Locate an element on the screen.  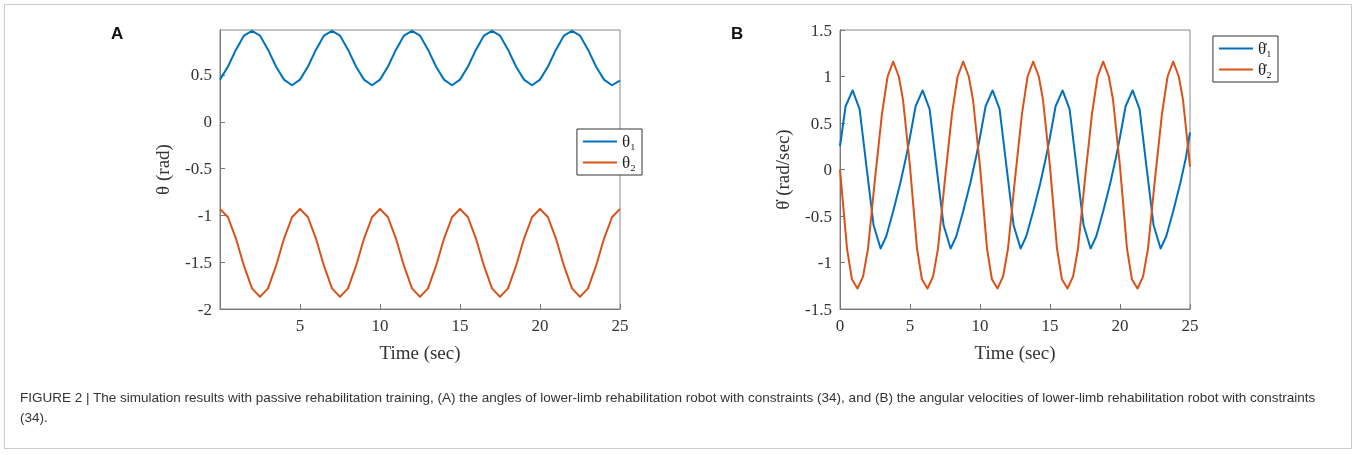
legend-label: θ₁ is located at coordinates (629, 141).